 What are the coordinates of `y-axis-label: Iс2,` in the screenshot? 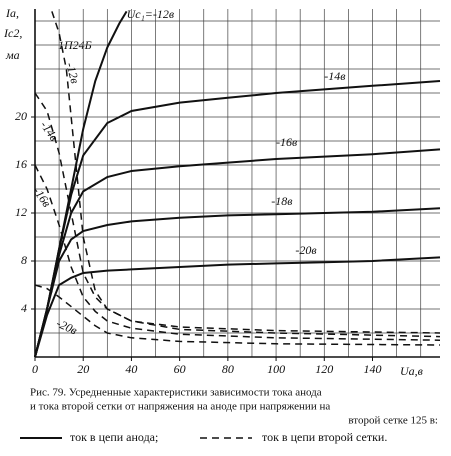 It's located at (12, 33).